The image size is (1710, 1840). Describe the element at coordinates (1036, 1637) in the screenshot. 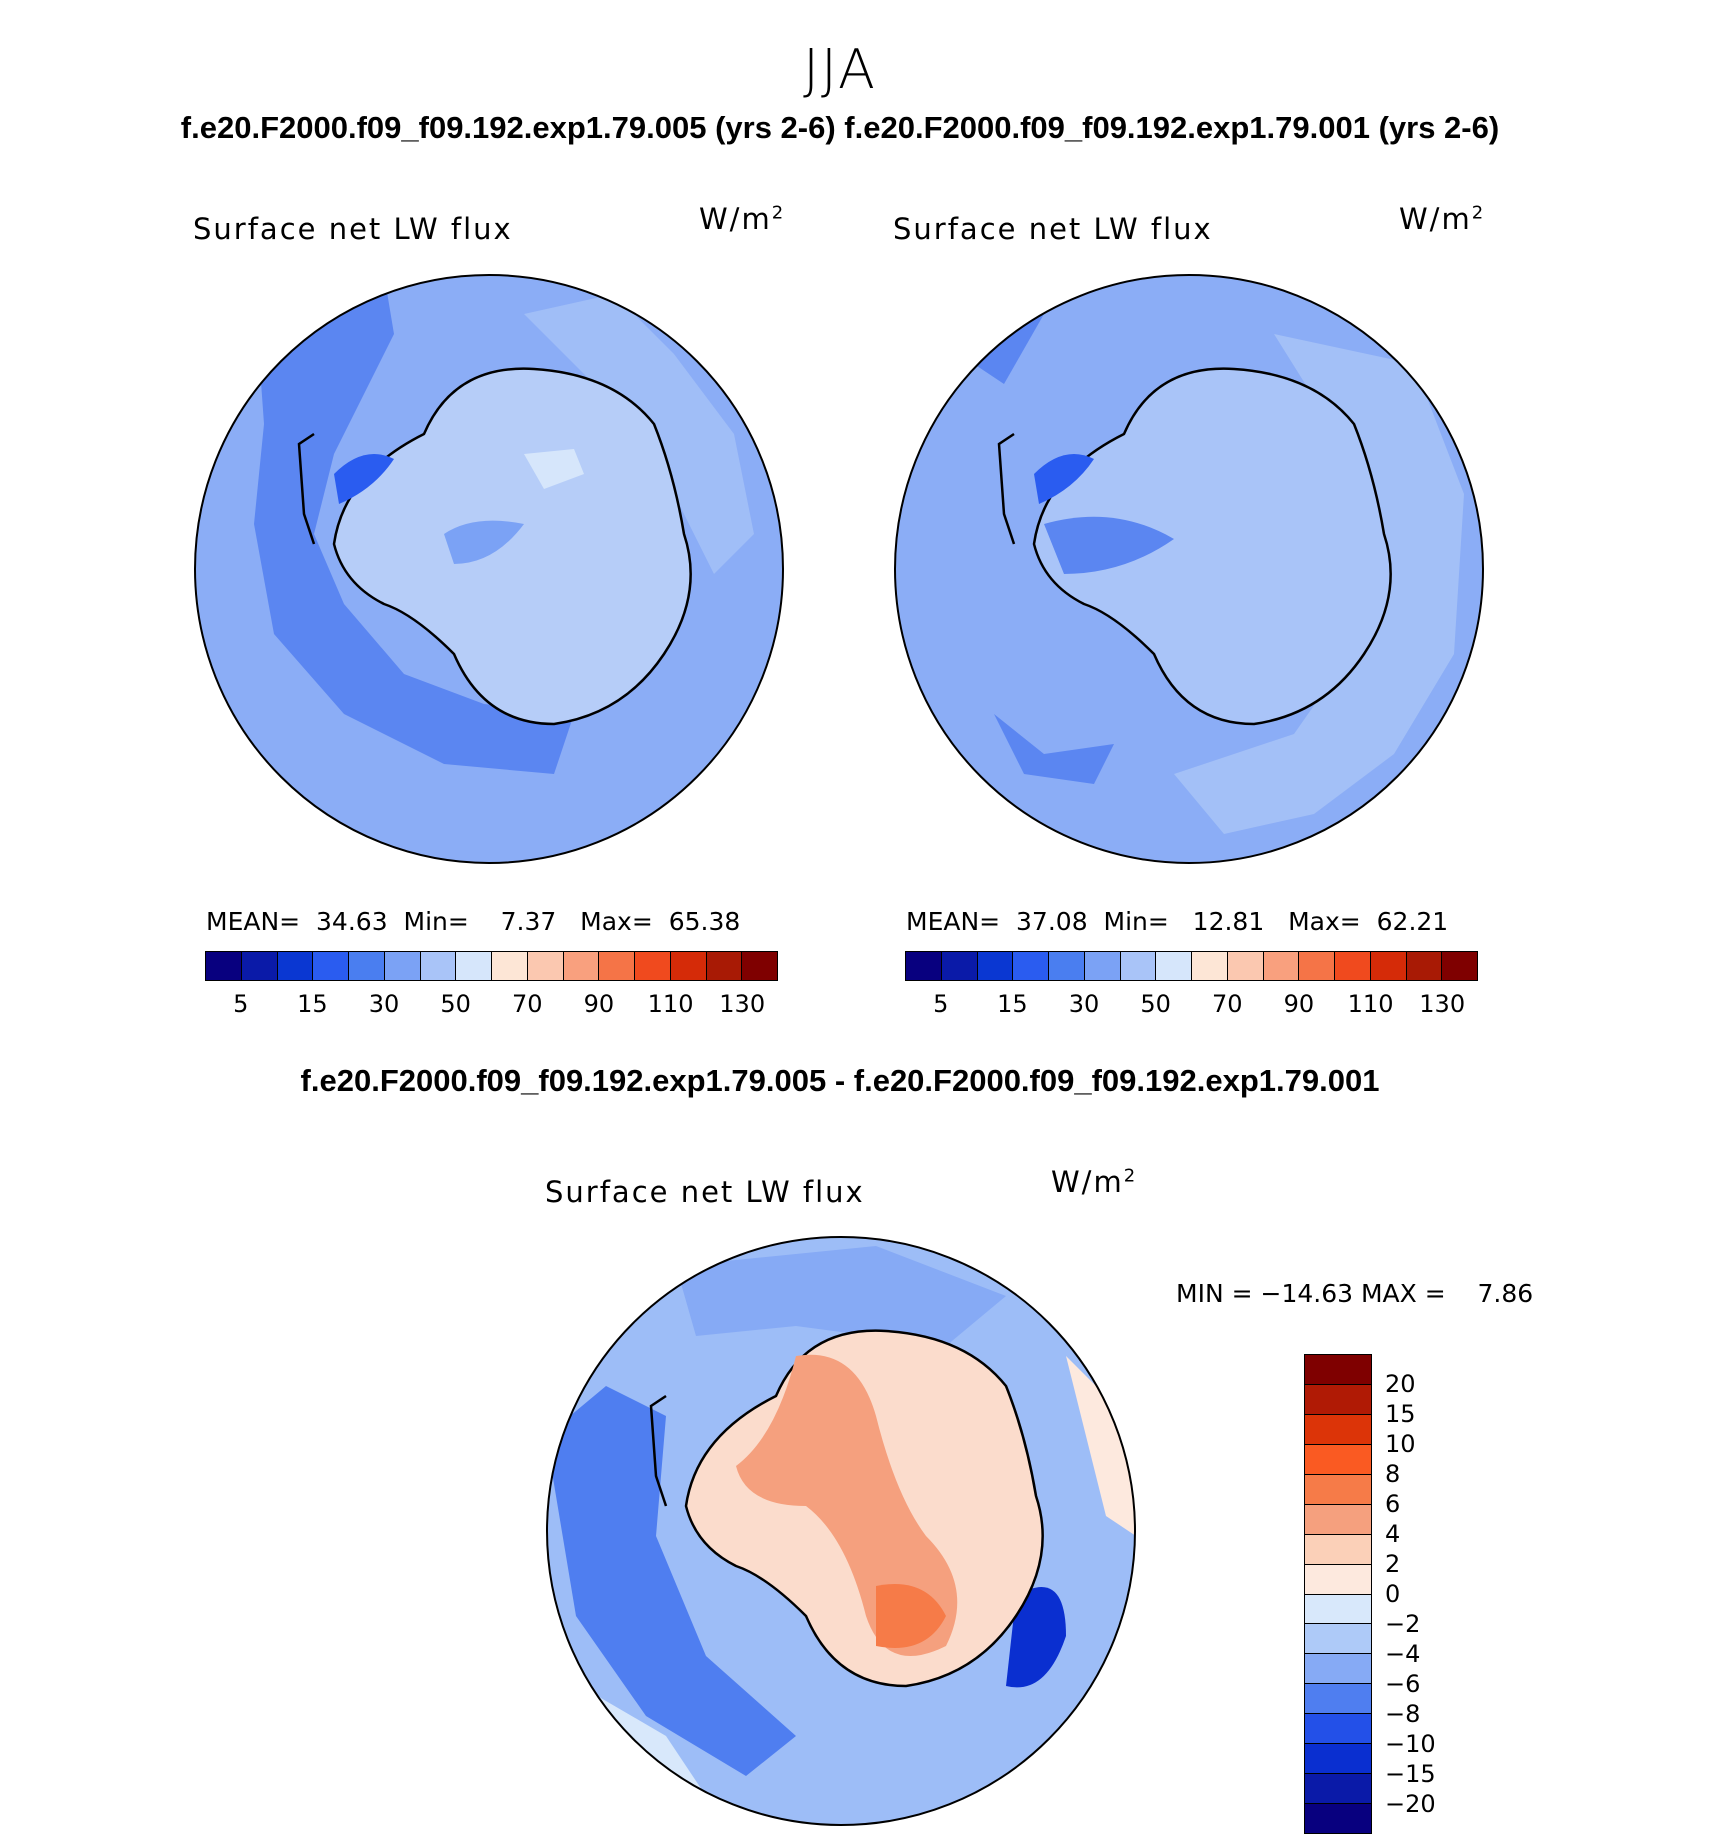

I see `strong-negative-east` at that location.